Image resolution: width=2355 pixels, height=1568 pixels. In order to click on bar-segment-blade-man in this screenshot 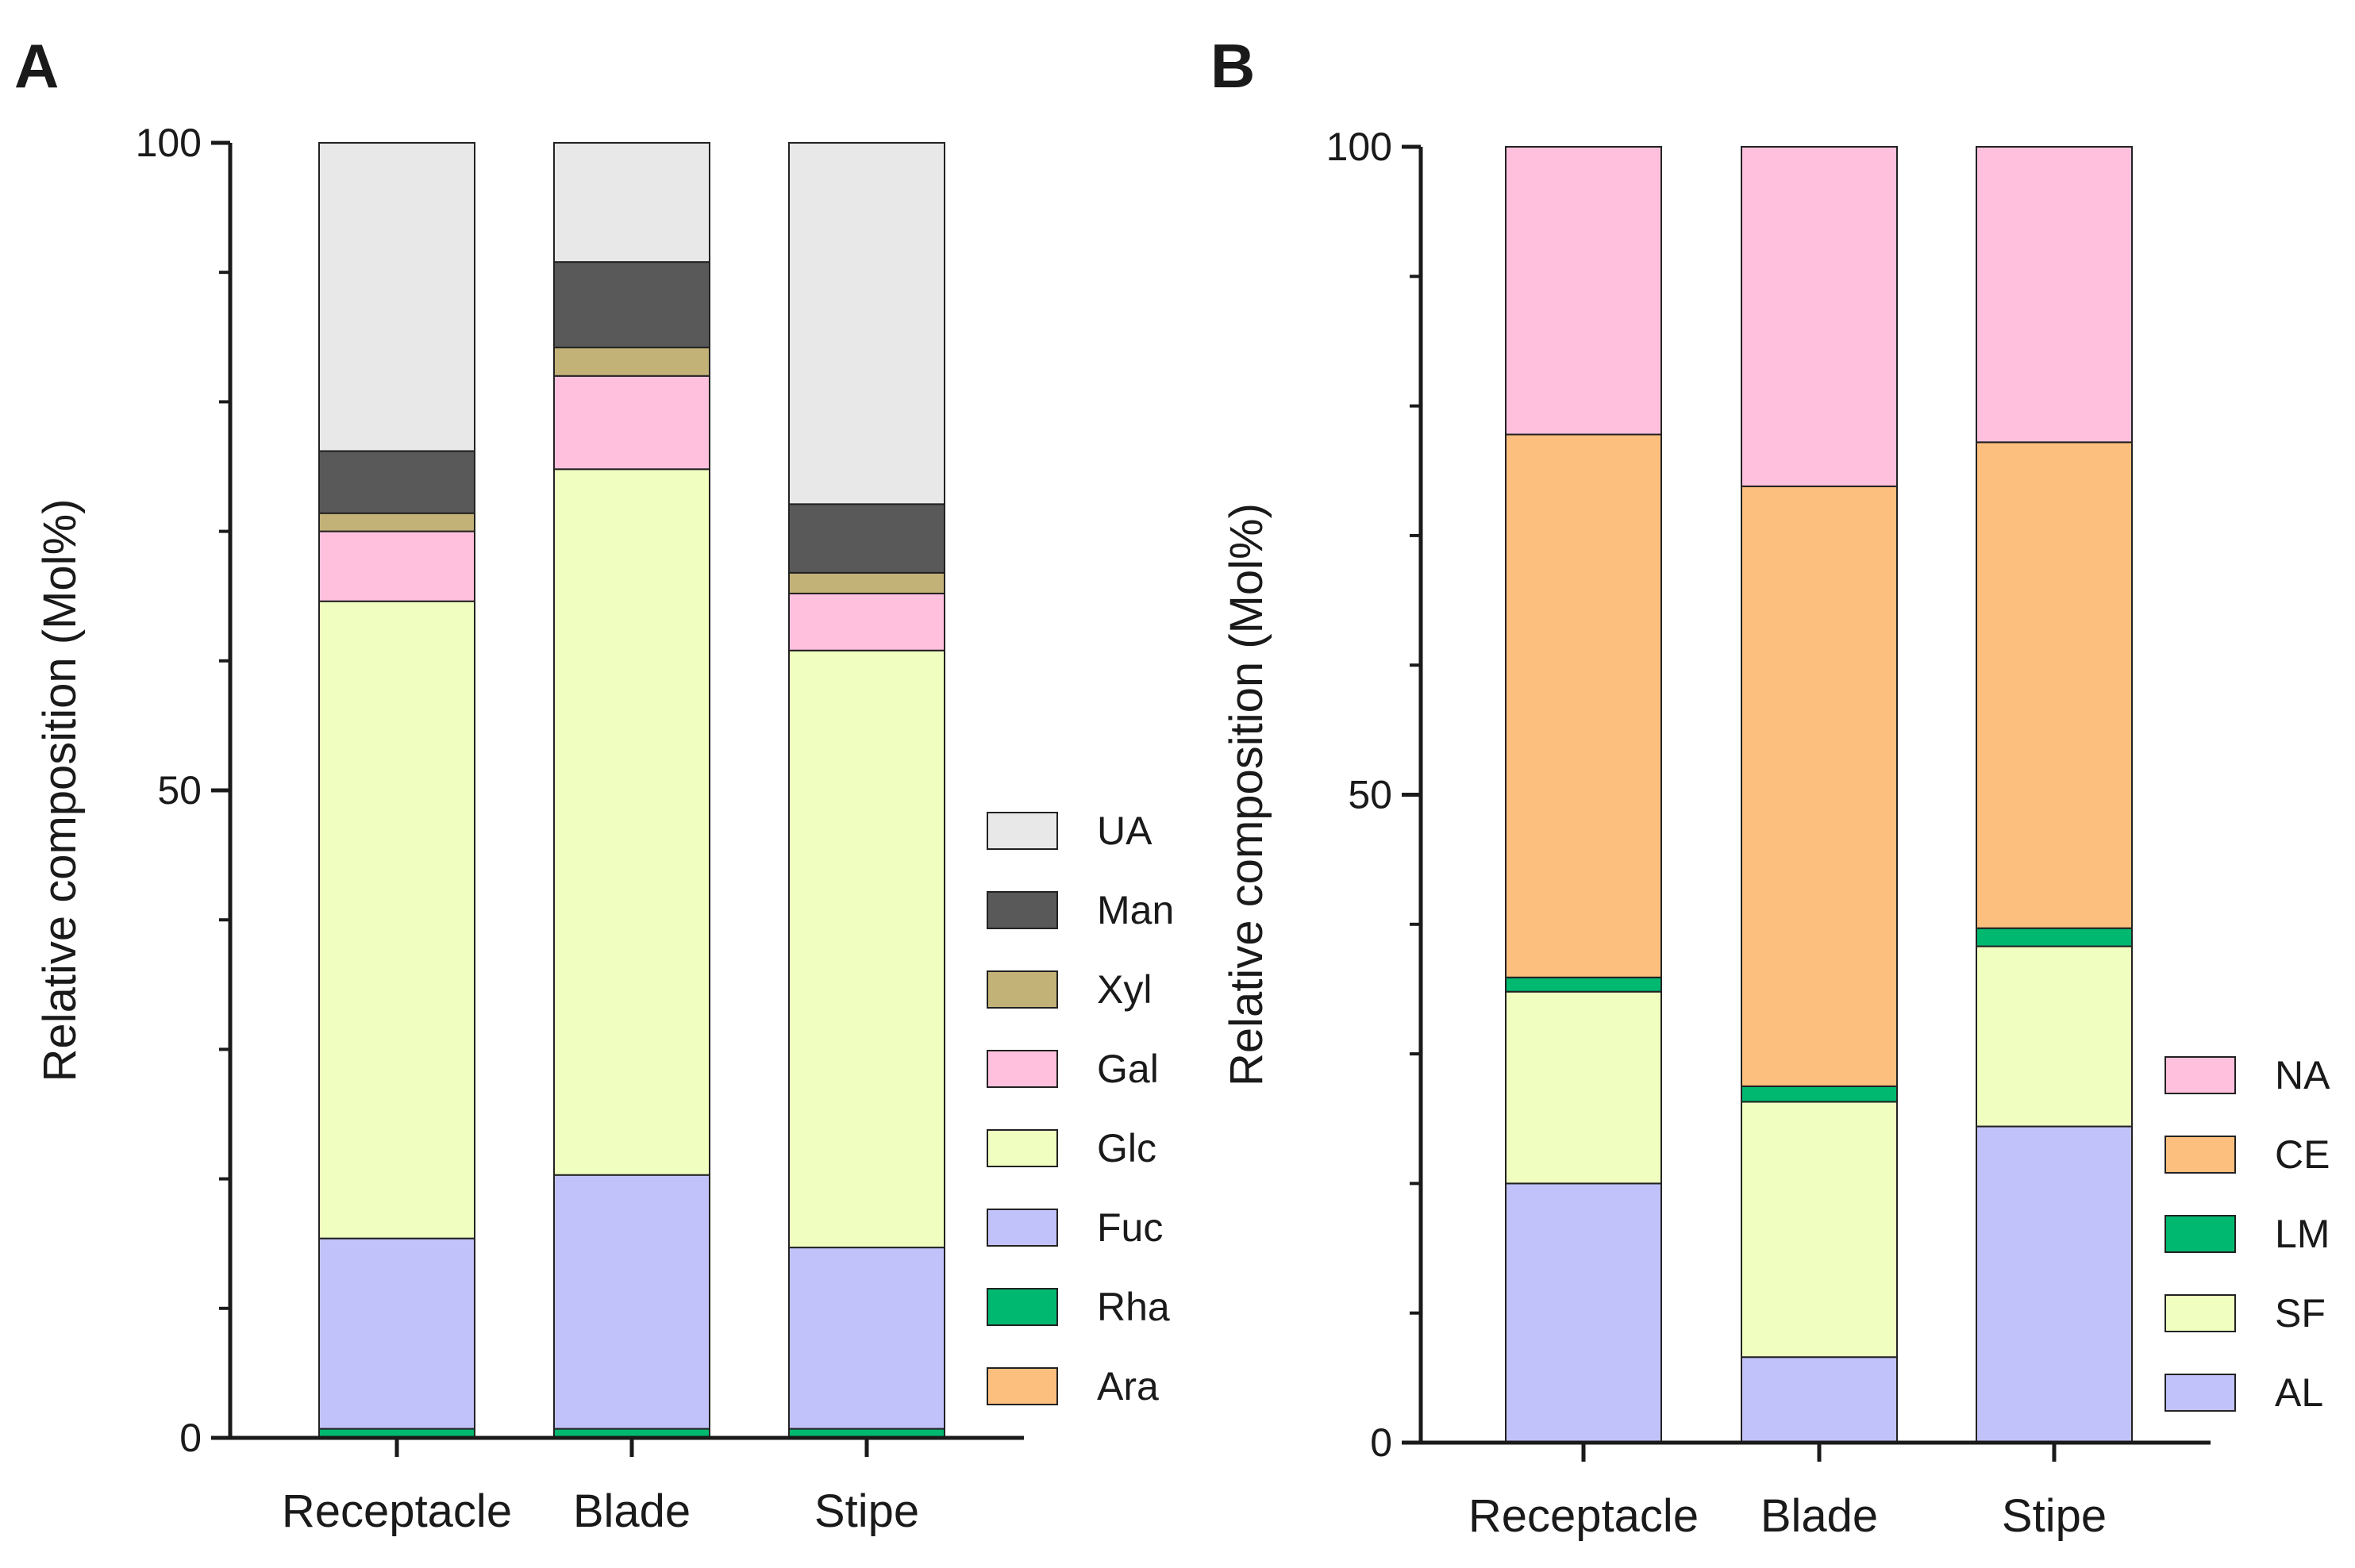, I will do `click(631, 304)`.